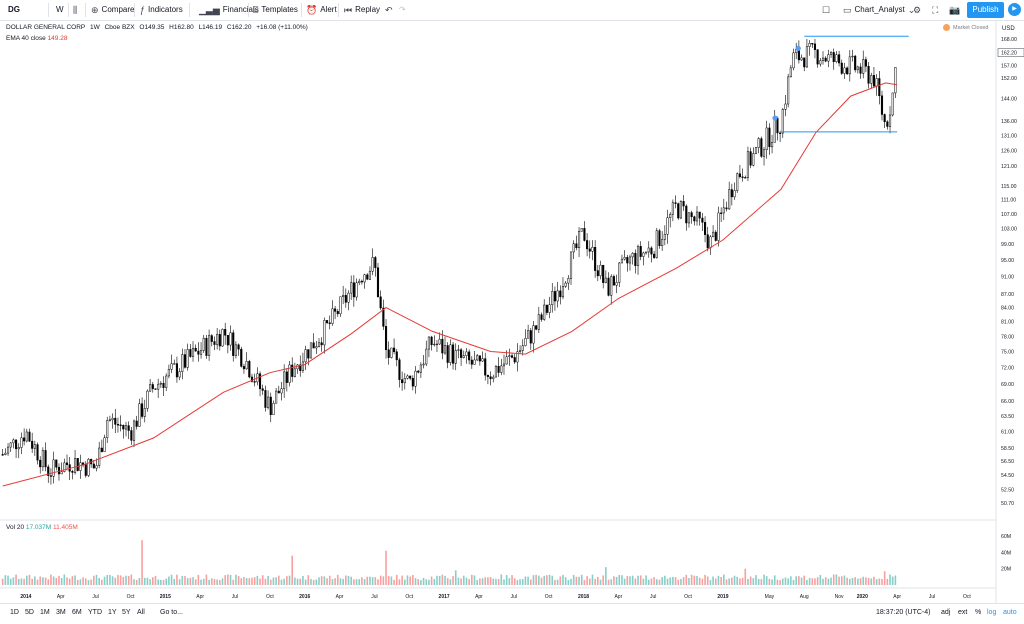  What do you see at coordinates (962, 612) in the screenshot?
I see `ext-toggle: ext` at bounding box center [962, 612].